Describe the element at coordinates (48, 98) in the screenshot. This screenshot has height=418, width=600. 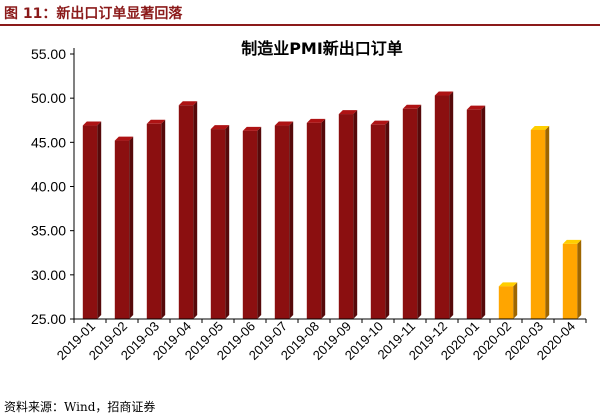
I see `y-tick-label: 50.00` at that location.